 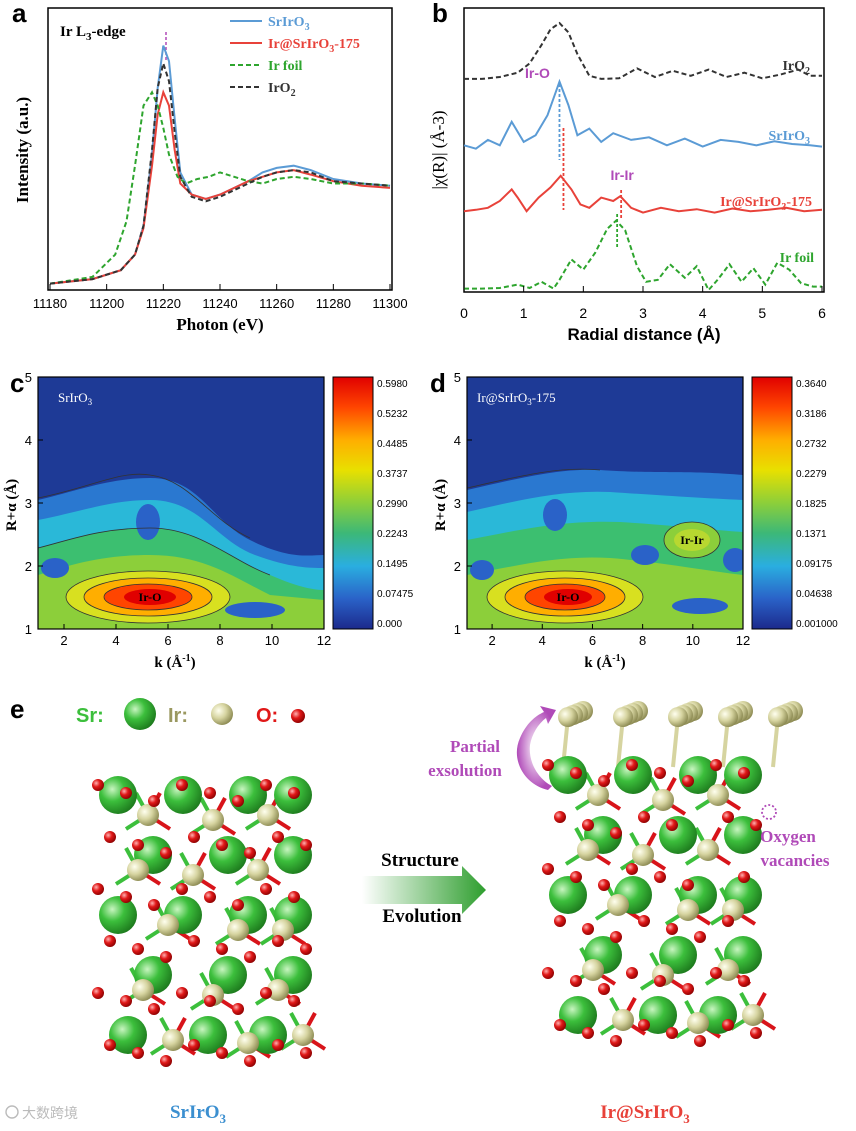 I want to click on heatmap-d-peak-label-2: Ir-Ir, so click(x=692, y=540).